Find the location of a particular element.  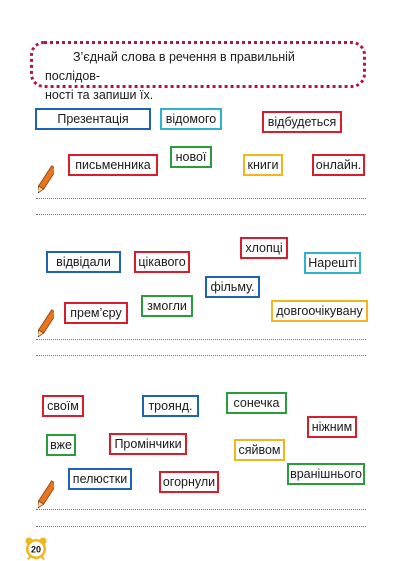

word-card: хлопці is located at coordinates (264, 248).